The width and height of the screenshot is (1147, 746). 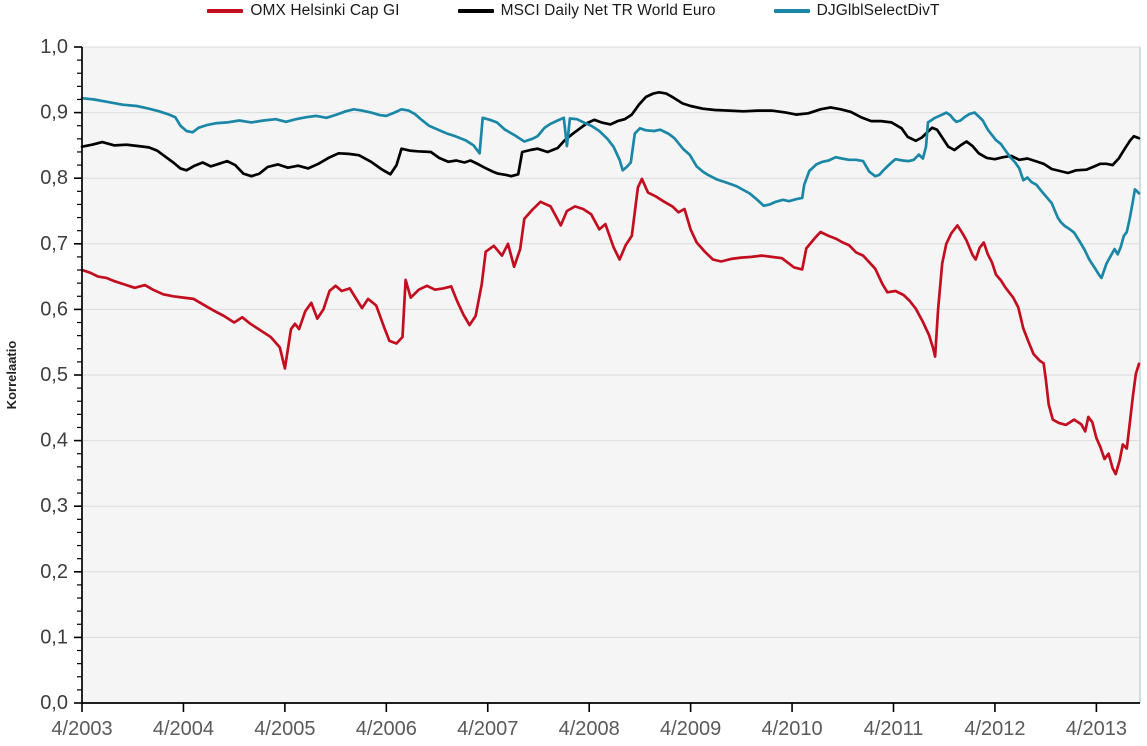 What do you see at coordinates (386, 729) in the screenshot?
I see `x-tick-label: 4/2006` at bounding box center [386, 729].